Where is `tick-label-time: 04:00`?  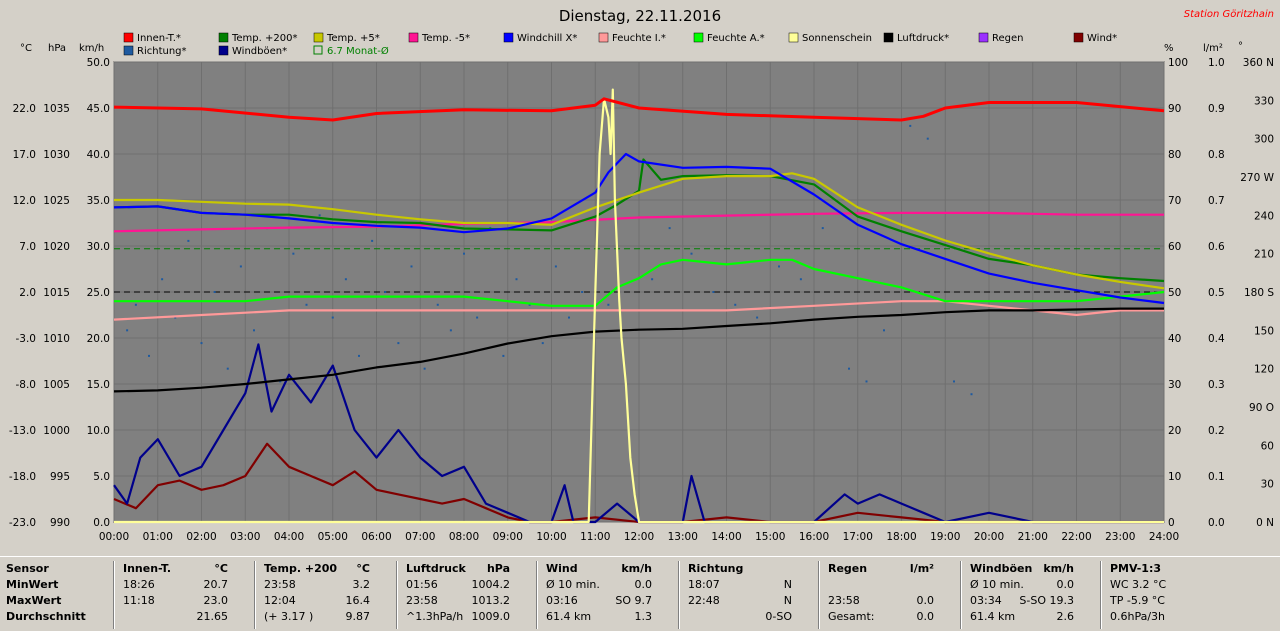 tick-label-time: 04:00 is located at coordinates (289, 537).